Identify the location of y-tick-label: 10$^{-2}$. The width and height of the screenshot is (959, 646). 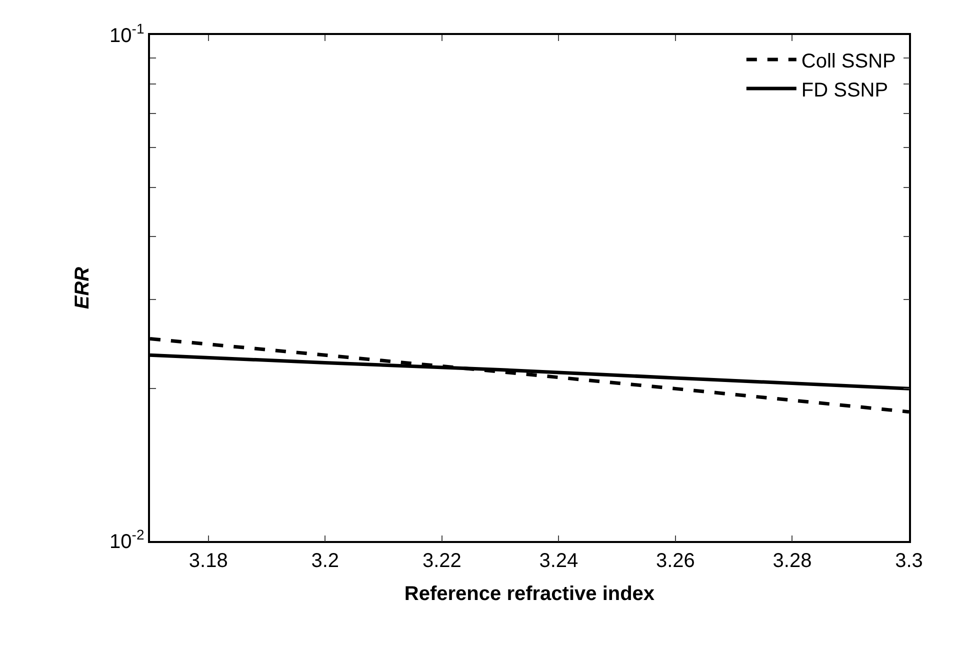
(127, 539).